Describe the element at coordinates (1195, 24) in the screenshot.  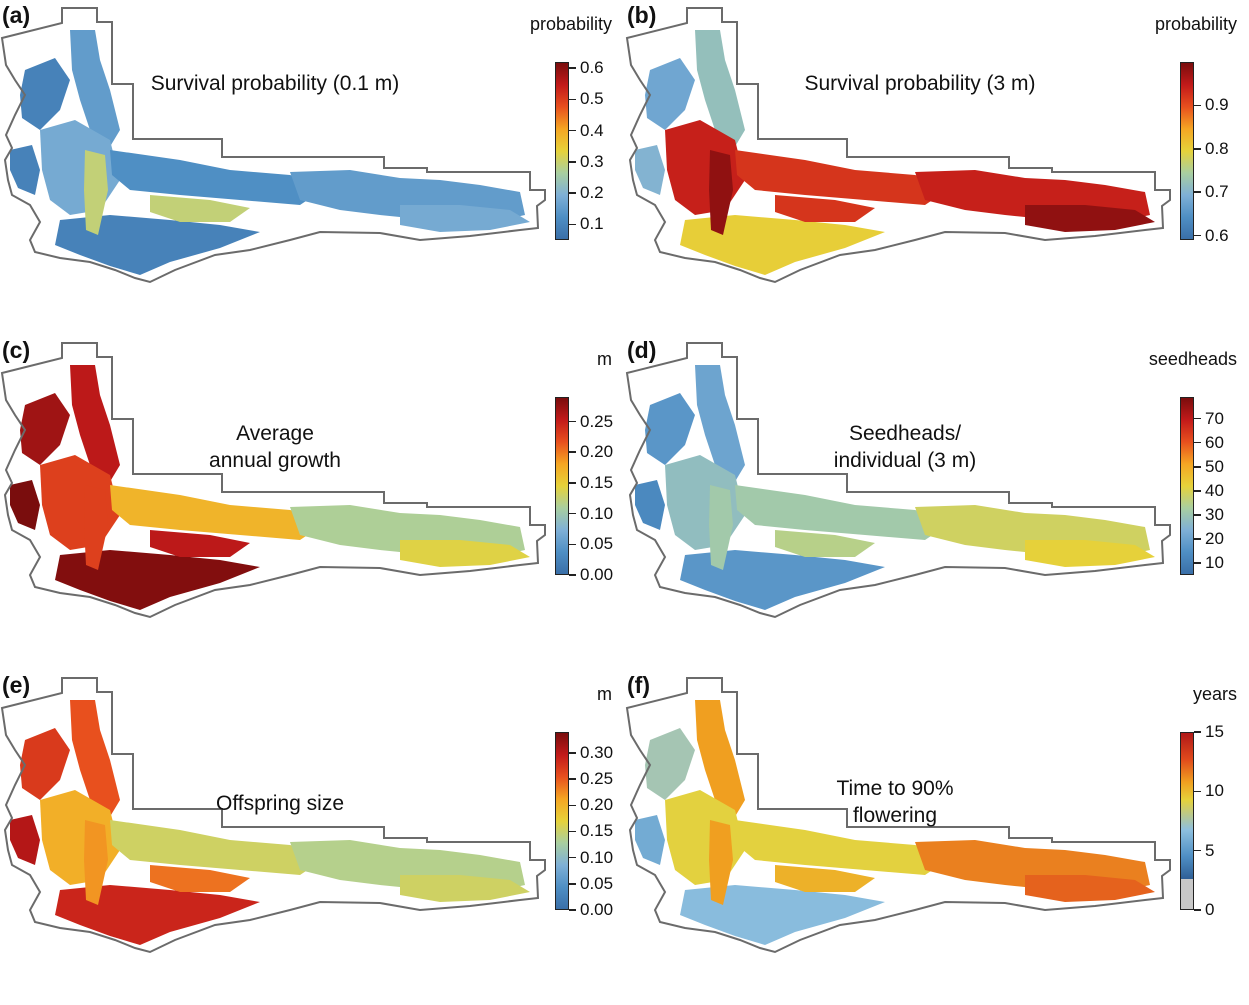
I see `colorbar-unit-label: probability` at that location.